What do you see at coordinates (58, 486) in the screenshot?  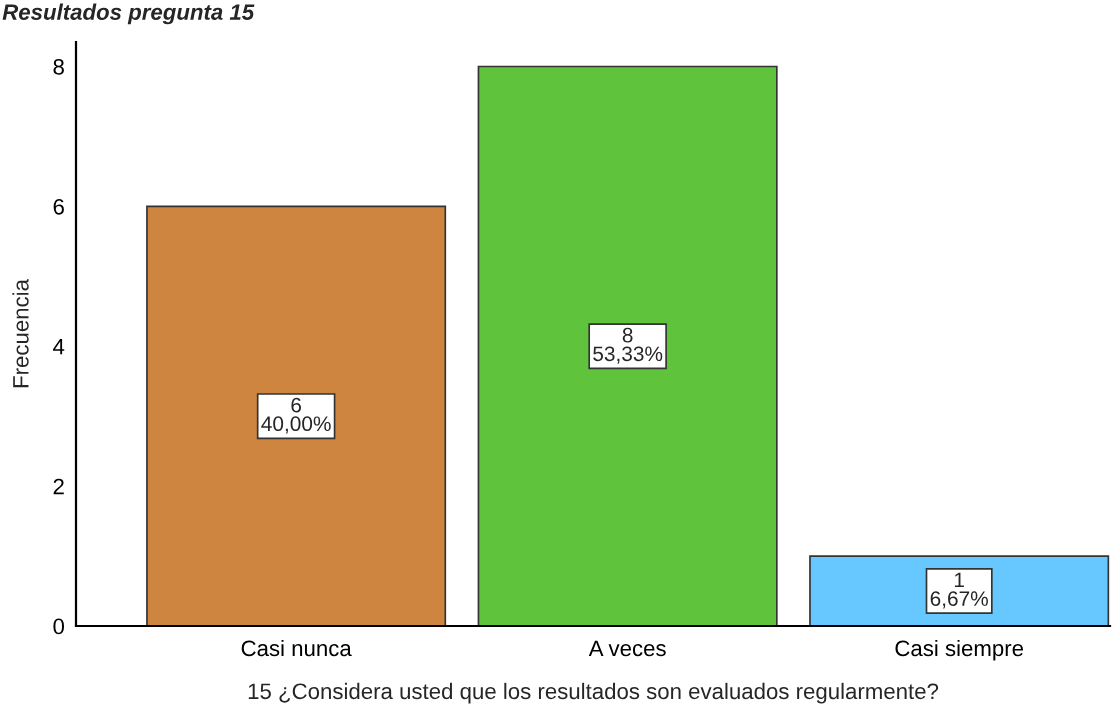 I see `y-tick-label: 2` at bounding box center [58, 486].